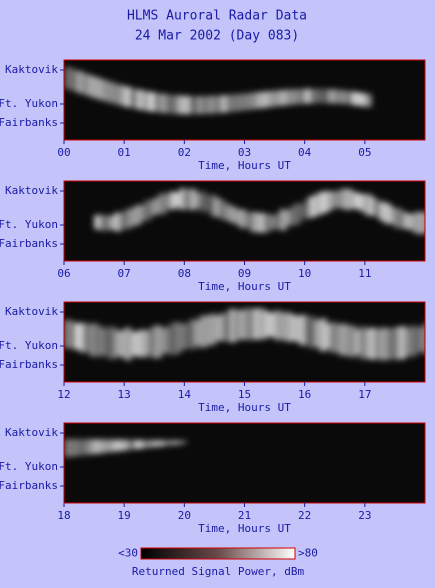 The image size is (435, 588). I want to click on y-tick-label: Kaktovik, so click(31, 190).